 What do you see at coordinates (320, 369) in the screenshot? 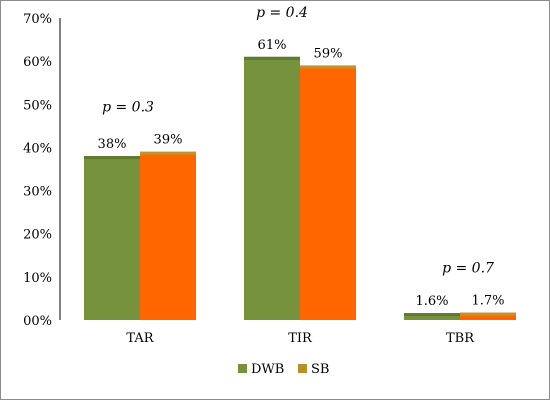
I see `legend-label-sb: SB` at bounding box center [320, 369].